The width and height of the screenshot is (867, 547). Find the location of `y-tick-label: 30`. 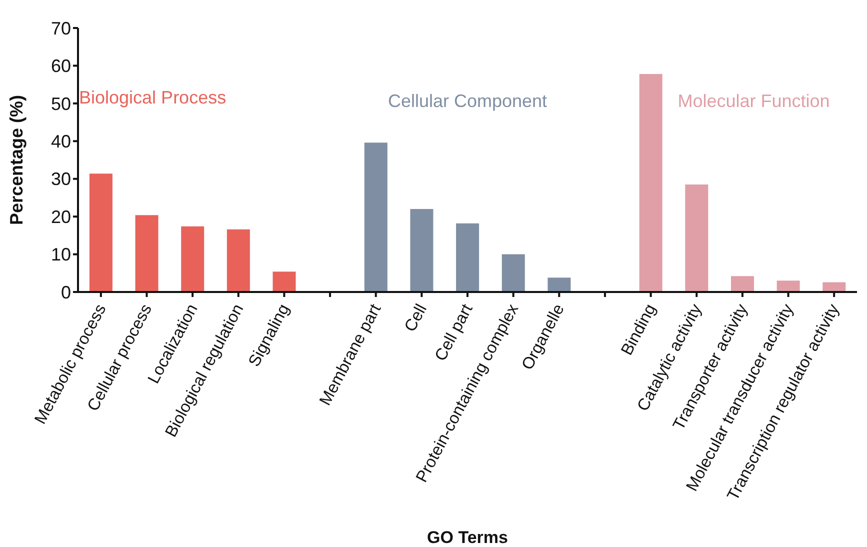

y-tick-label: 30 is located at coordinates (60, 179).